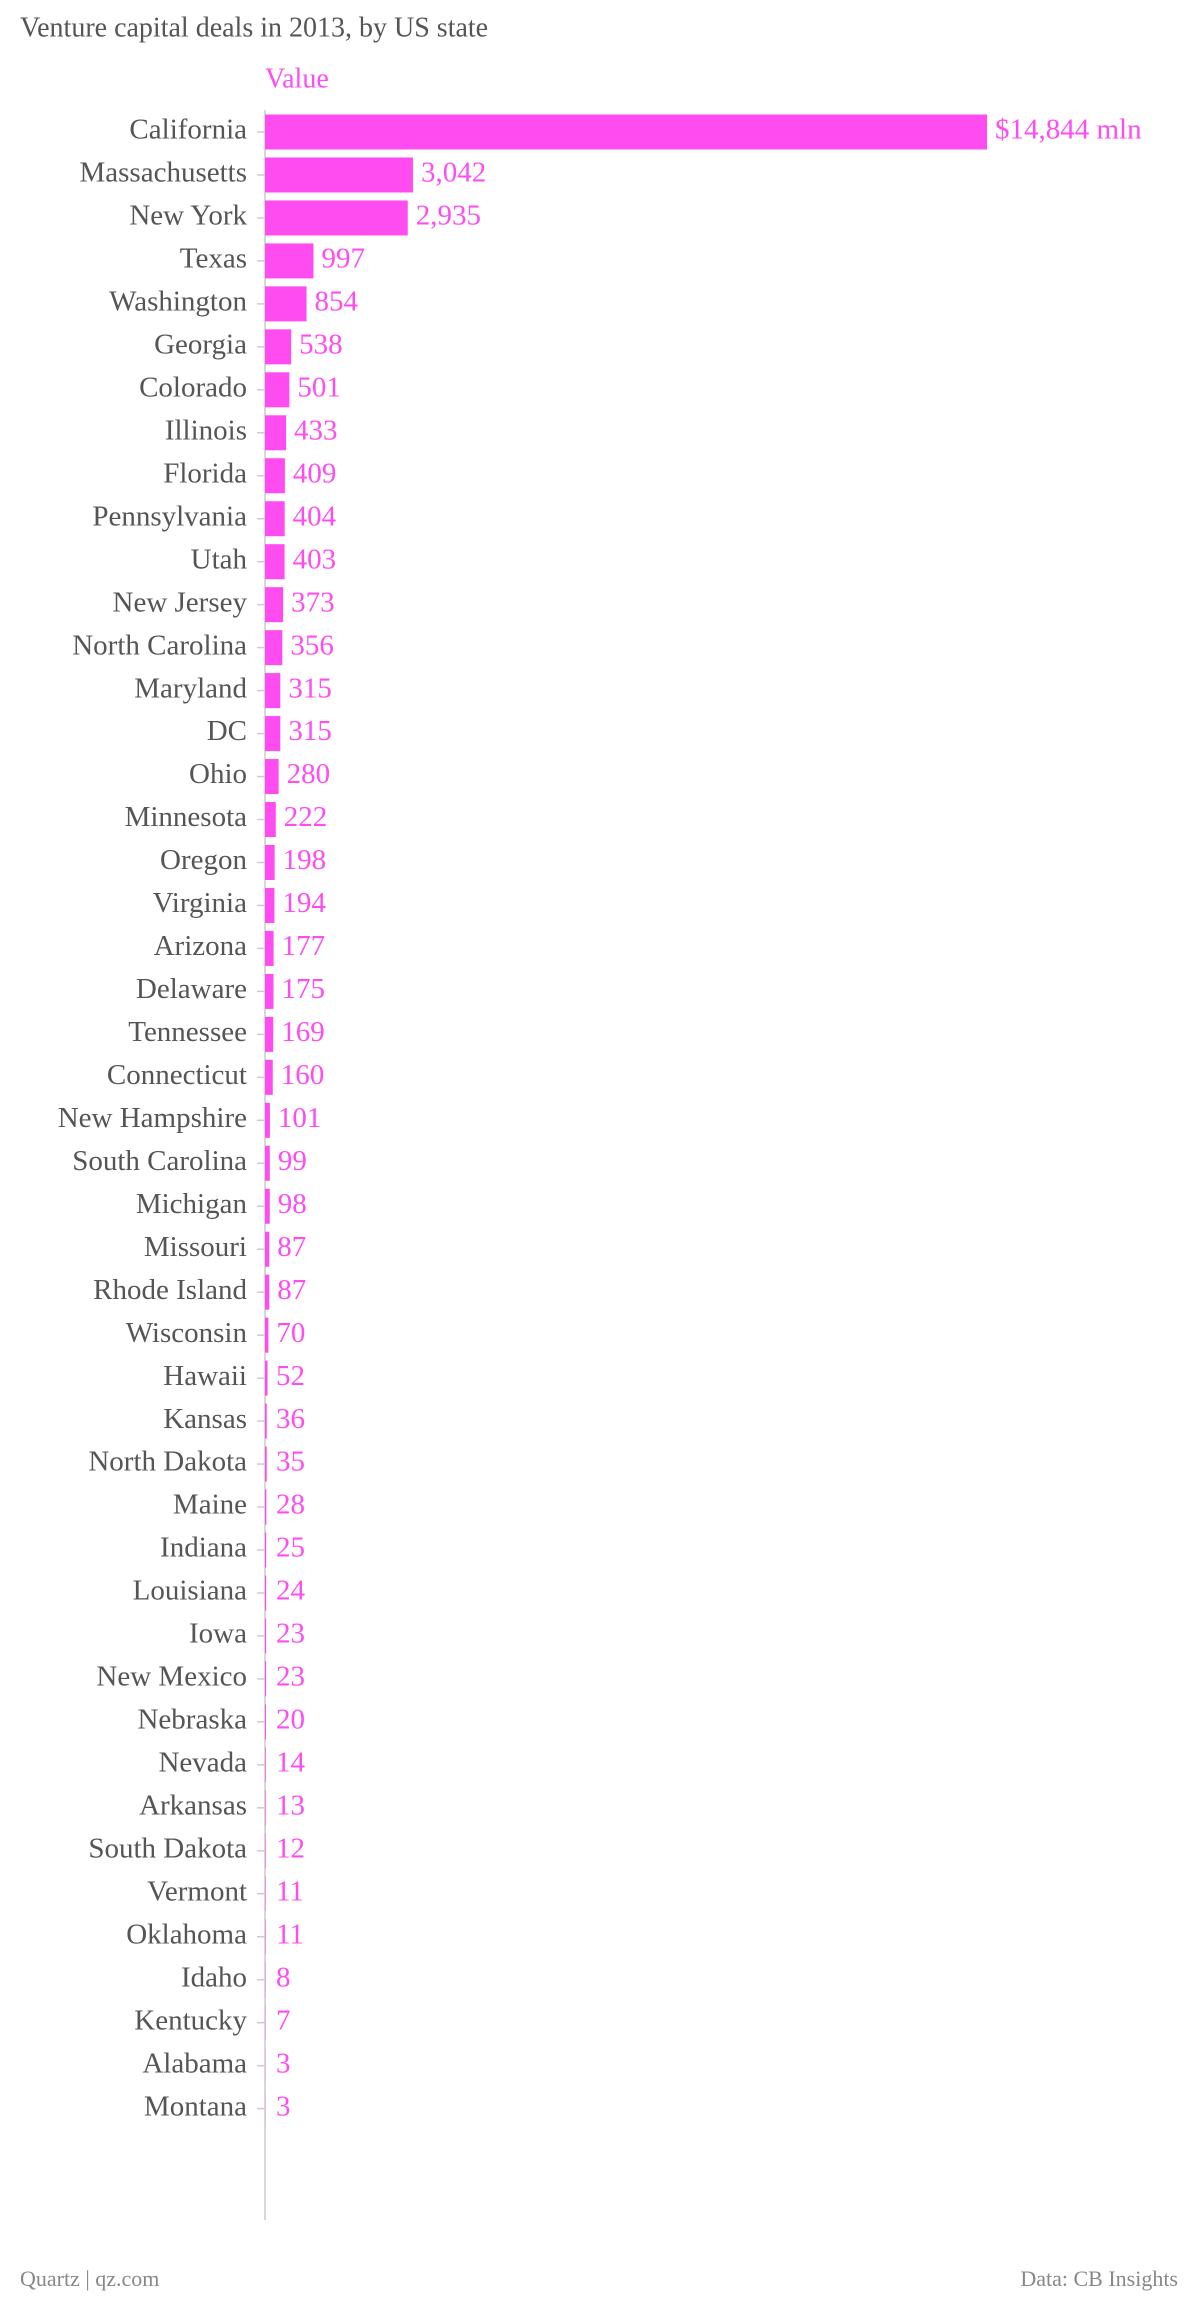 The image size is (1200, 2300). I want to click on category-label: Oklahoma, so click(186, 1934).